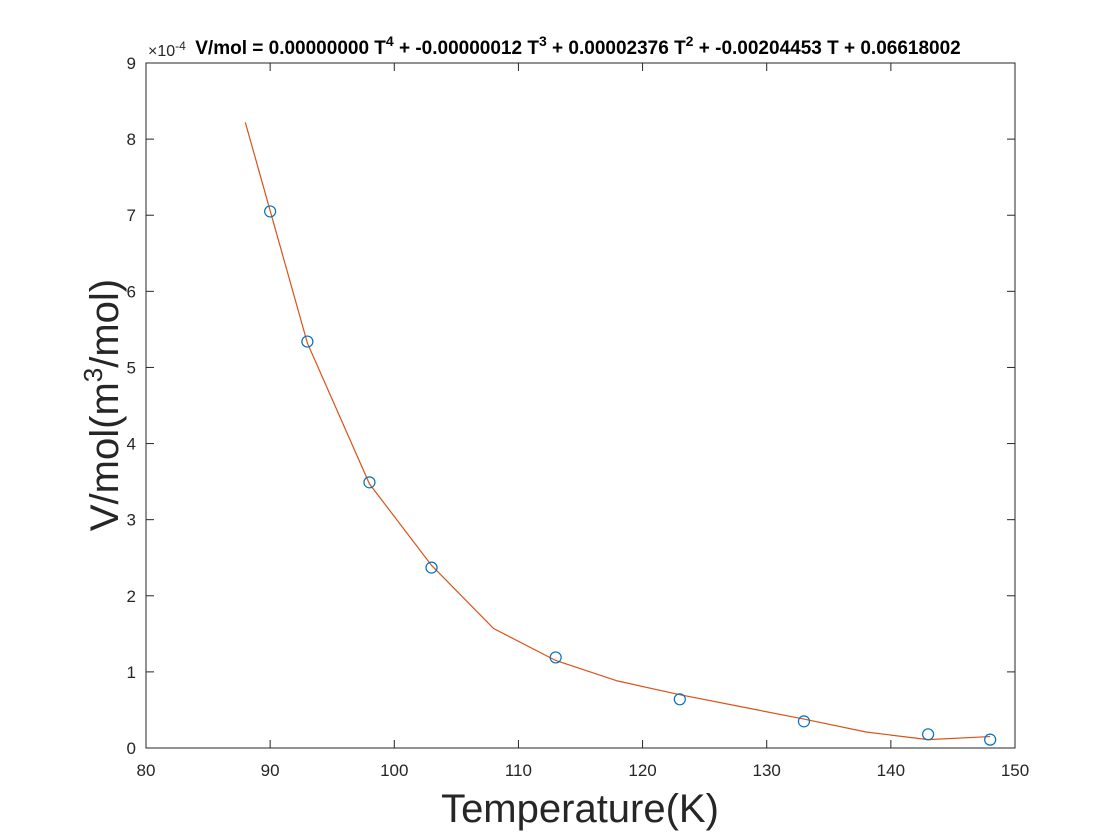 This screenshot has height=840, width=1120. What do you see at coordinates (394, 770) in the screenshot?
I see `x-tick-label: 100` at bounding box center [394, 770].